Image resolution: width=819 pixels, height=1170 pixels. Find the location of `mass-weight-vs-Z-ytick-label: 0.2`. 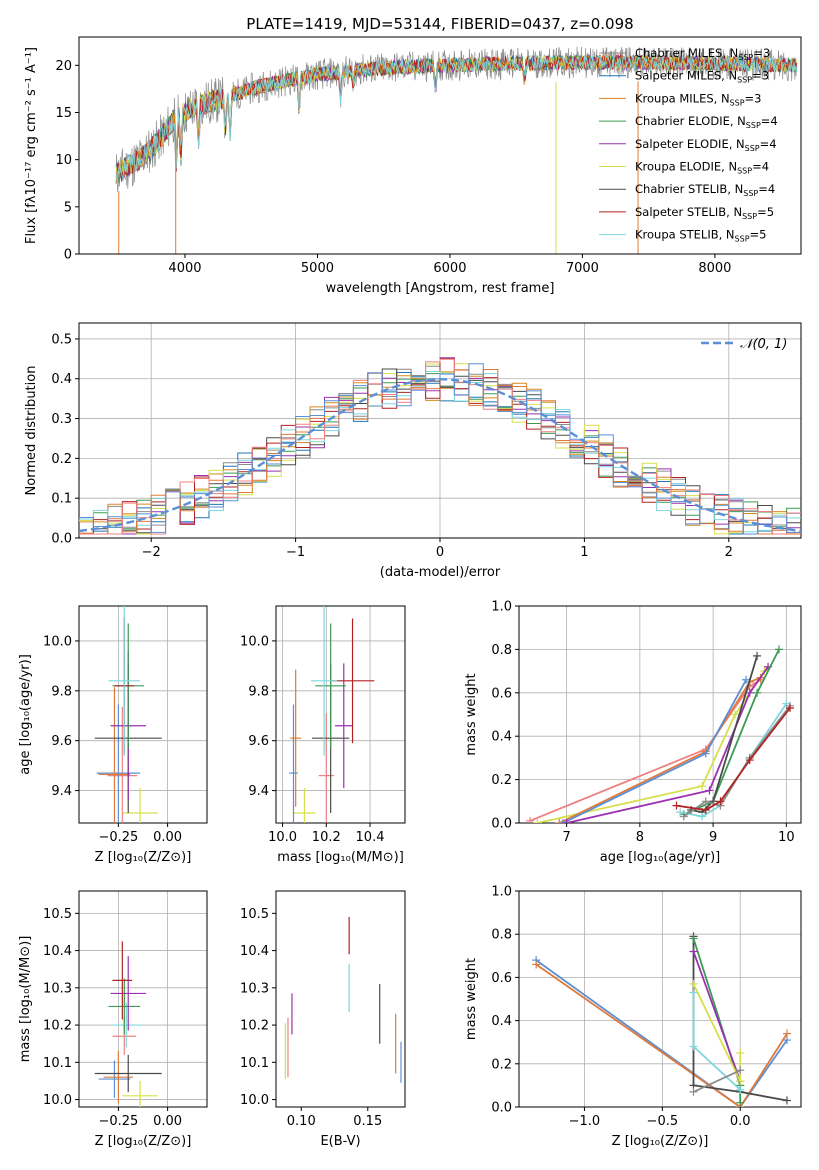

mass-weight-vs-Z-ytick-label: 0.2 is located at coordinates (501, 1064).